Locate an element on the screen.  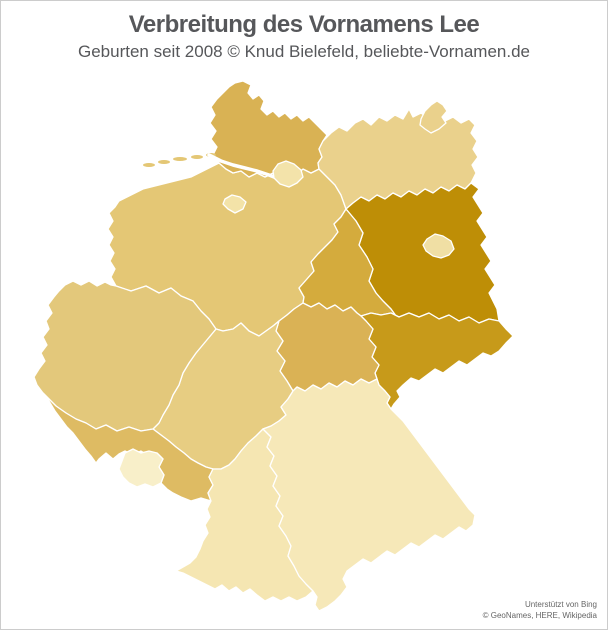
state-rheinland-pfalz is located at coordinates (128, 447).